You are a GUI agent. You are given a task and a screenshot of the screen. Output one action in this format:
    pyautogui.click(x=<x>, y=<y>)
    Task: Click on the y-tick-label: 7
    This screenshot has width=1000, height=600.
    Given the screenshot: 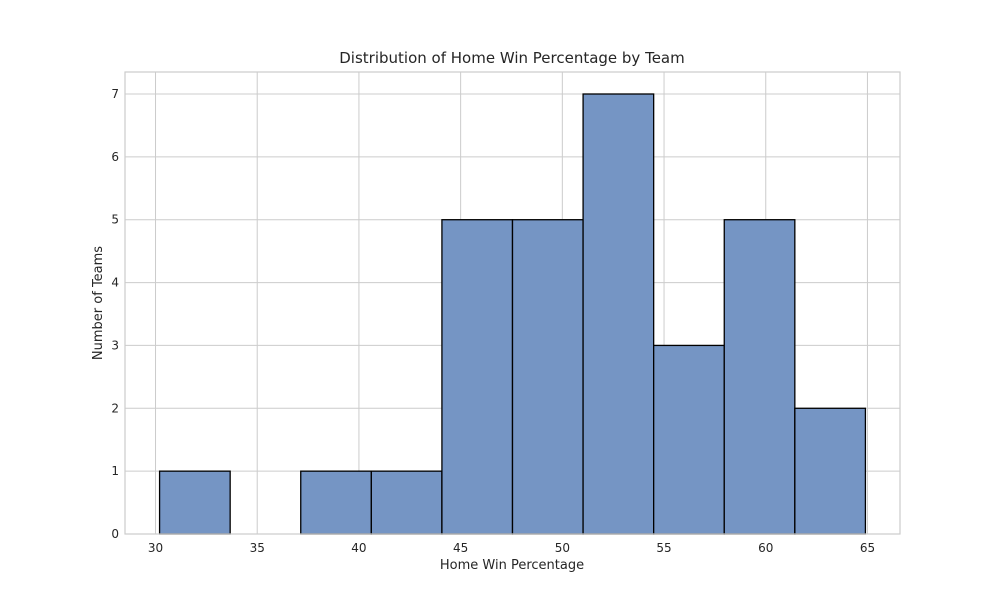 What is the action you would take?
    pyautogui.click(x=115, y=94)
    